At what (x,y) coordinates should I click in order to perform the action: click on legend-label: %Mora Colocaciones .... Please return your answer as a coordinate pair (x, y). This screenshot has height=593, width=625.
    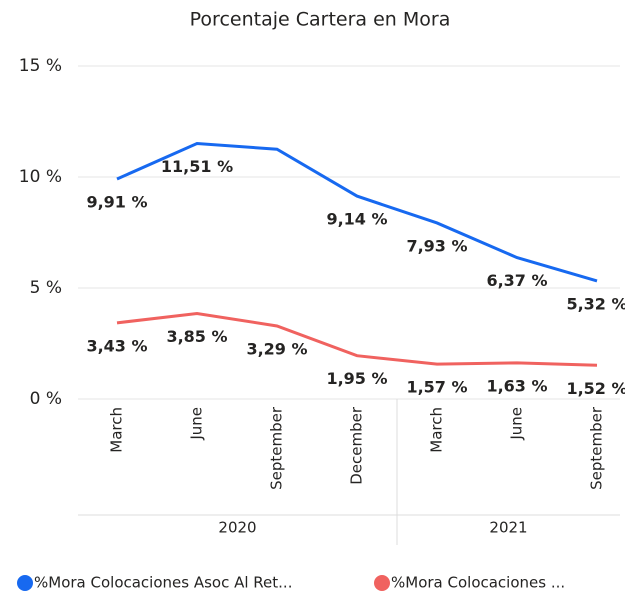
    Looking at the image, I should click on (478, 583).